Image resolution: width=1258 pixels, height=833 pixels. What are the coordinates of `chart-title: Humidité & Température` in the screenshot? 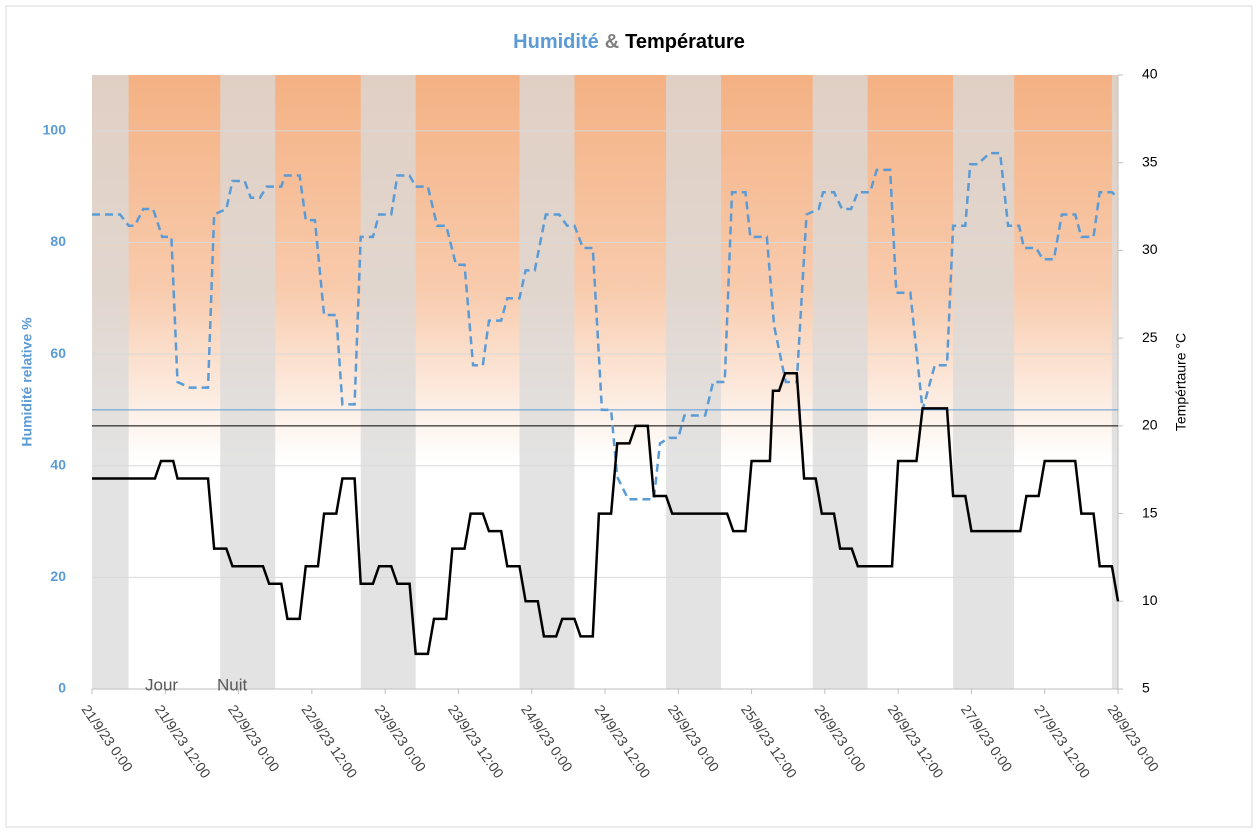 It's located at (629, 42).